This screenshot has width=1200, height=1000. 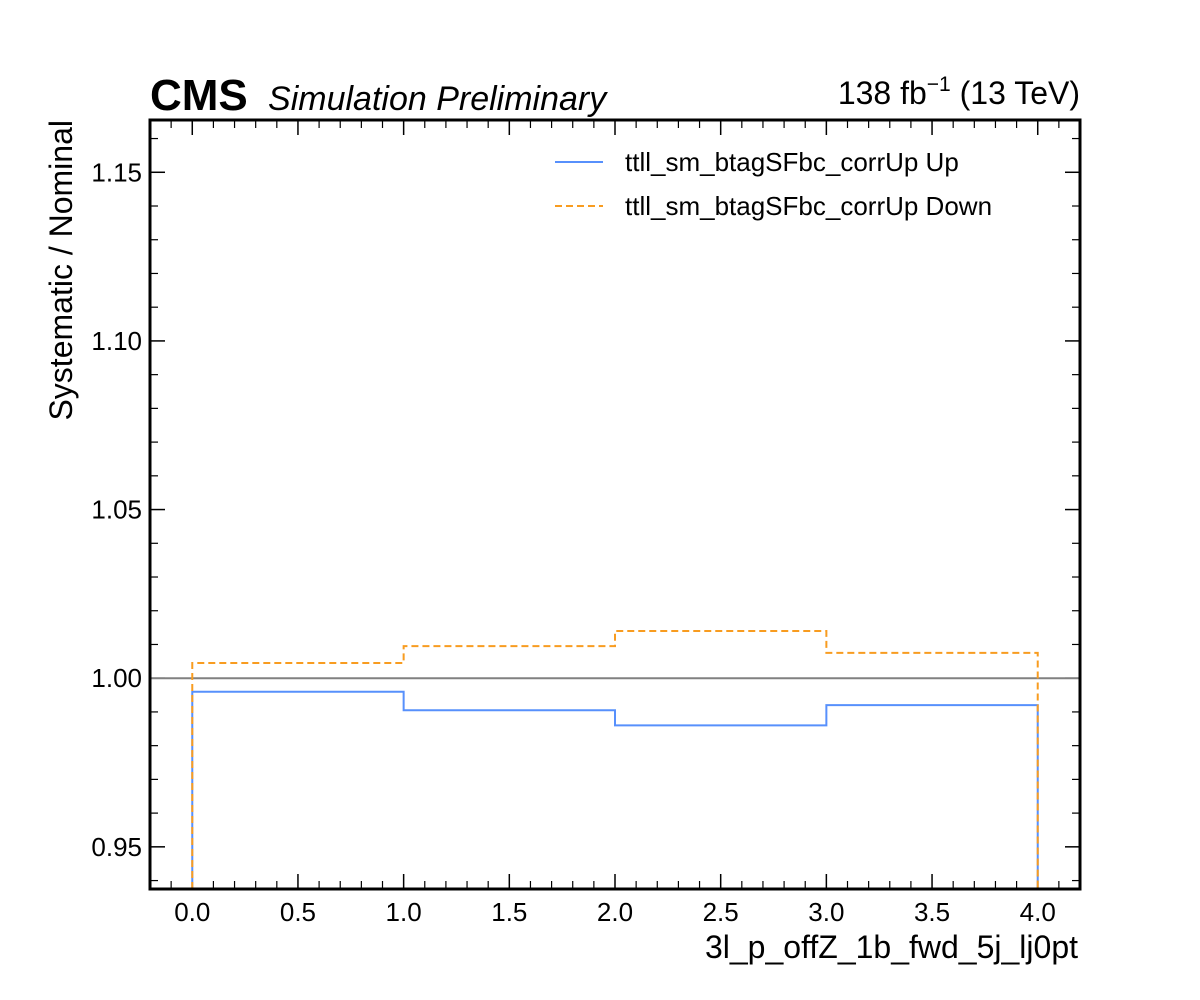 What do you see at coordinates (404, 912) in the screenshot?
I see `x-tick-label: 1.0` at bounding box center [404, 912].